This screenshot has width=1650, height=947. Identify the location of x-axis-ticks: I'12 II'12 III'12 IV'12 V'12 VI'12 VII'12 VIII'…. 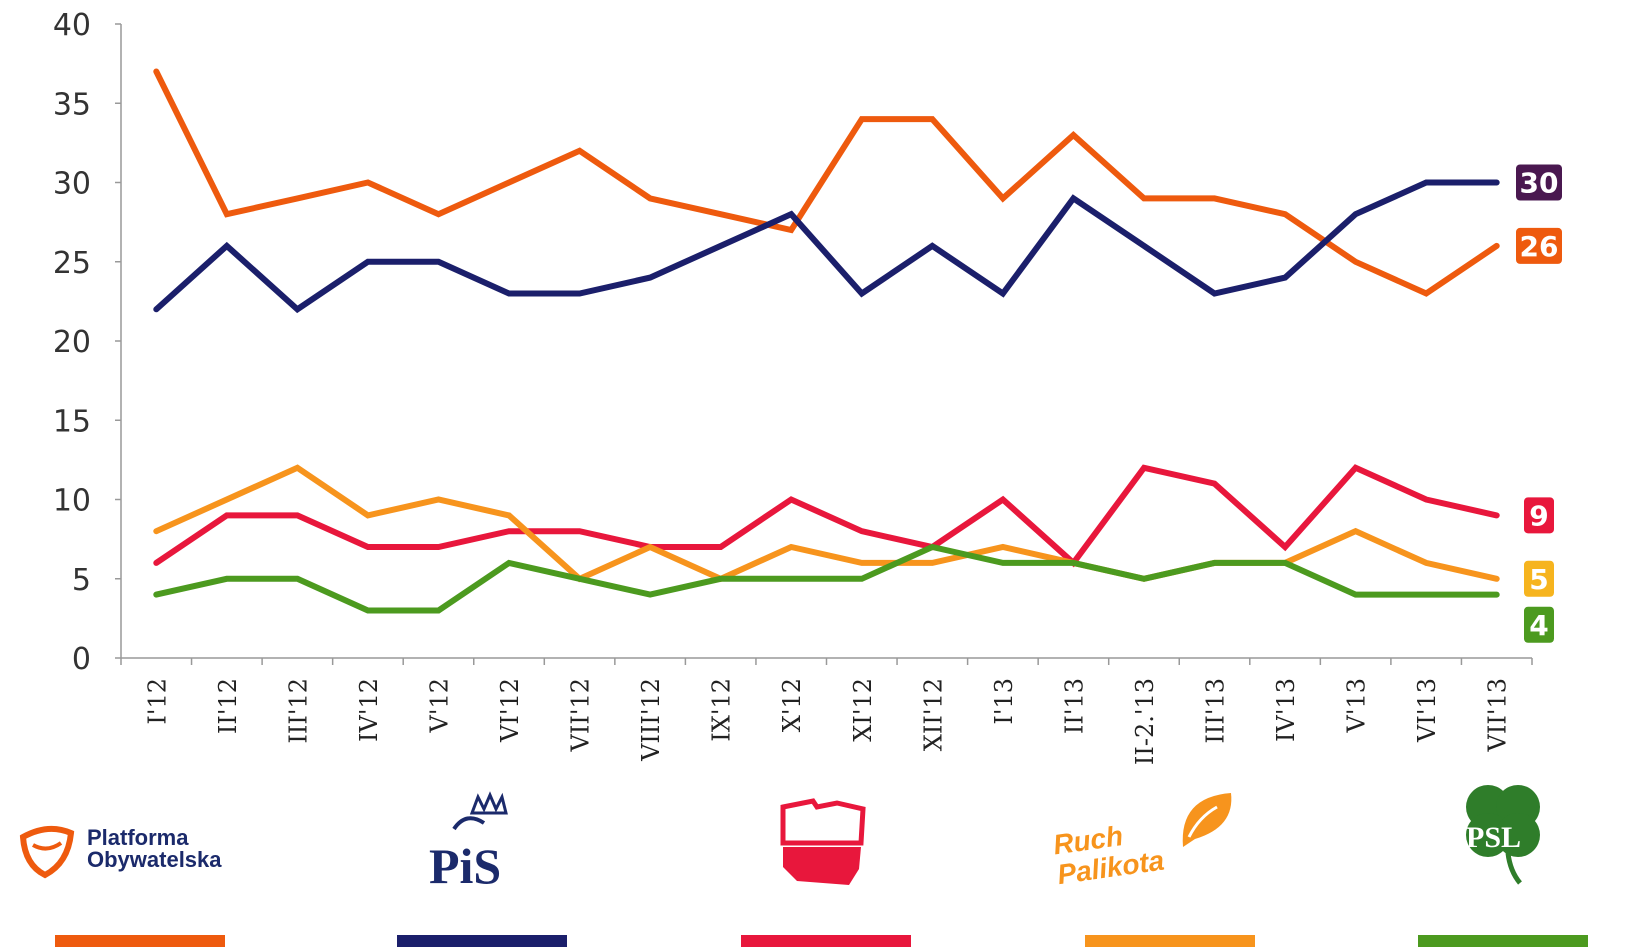
(827, 721).